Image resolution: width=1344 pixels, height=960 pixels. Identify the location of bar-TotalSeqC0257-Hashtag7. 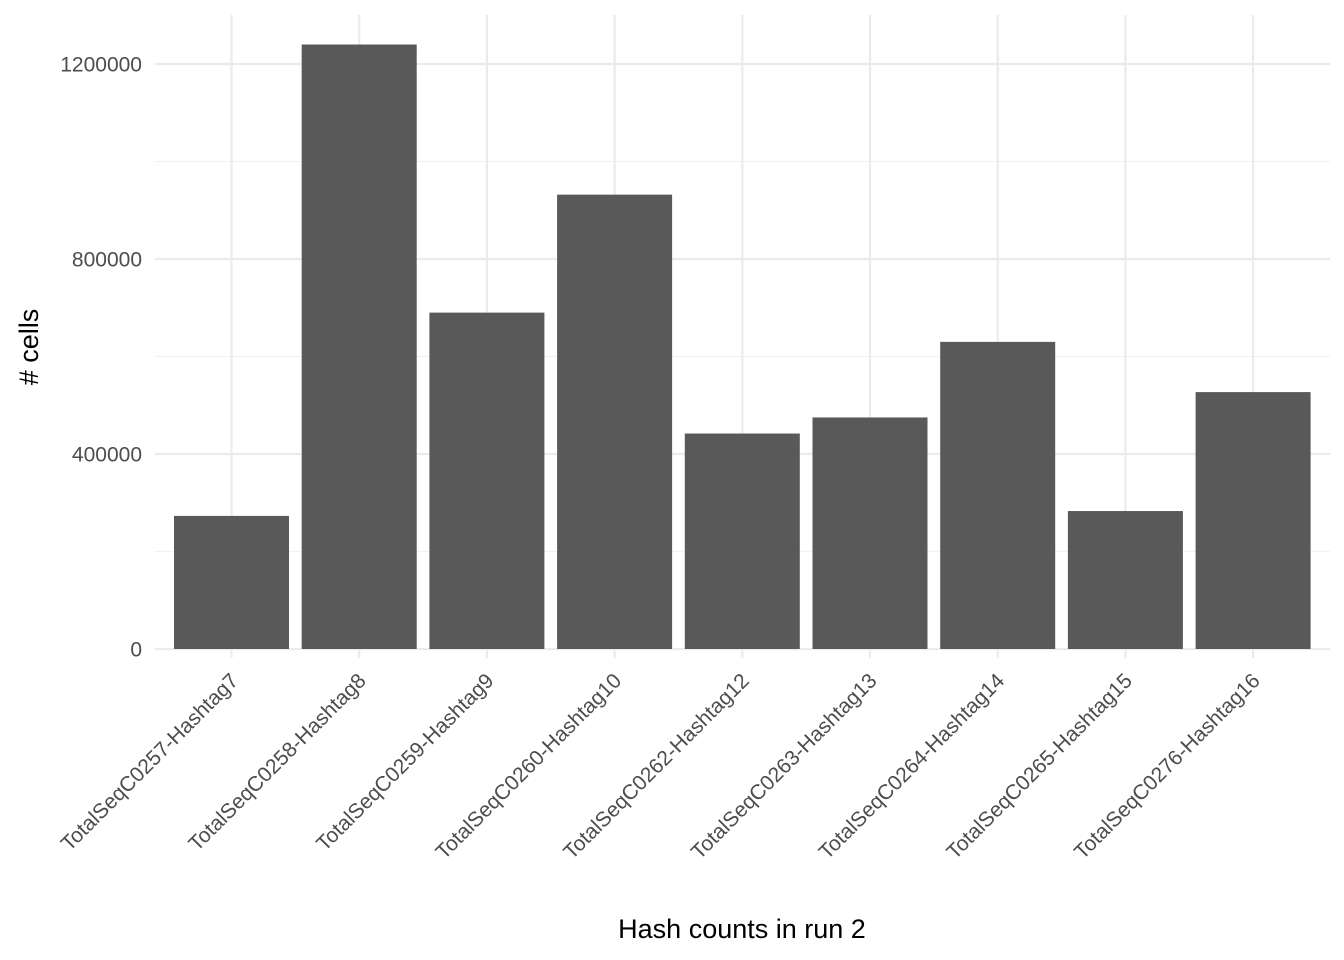
(231, 582).